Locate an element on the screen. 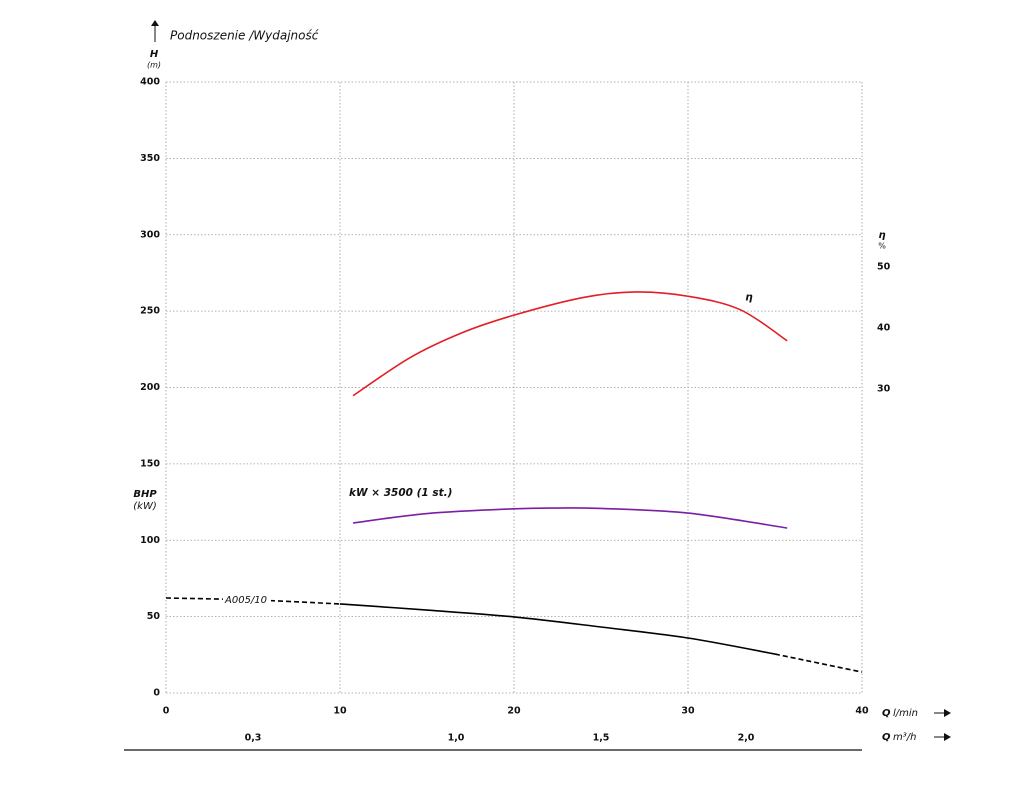 The image size is (1024, 786). x2-tick-label: 2,0 is located at coordinates (746, 738).